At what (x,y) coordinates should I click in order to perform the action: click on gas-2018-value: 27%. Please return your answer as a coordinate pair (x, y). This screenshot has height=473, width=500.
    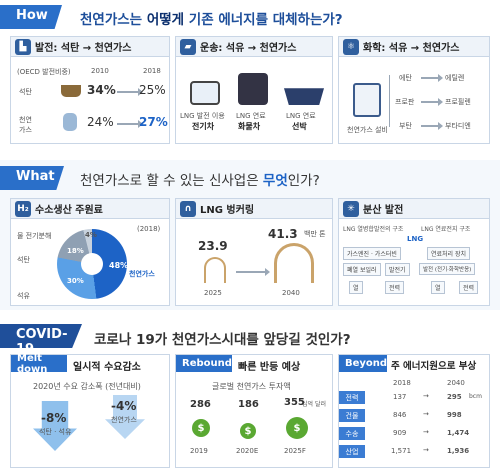
    Looking at the image, I should click on (153, 122).